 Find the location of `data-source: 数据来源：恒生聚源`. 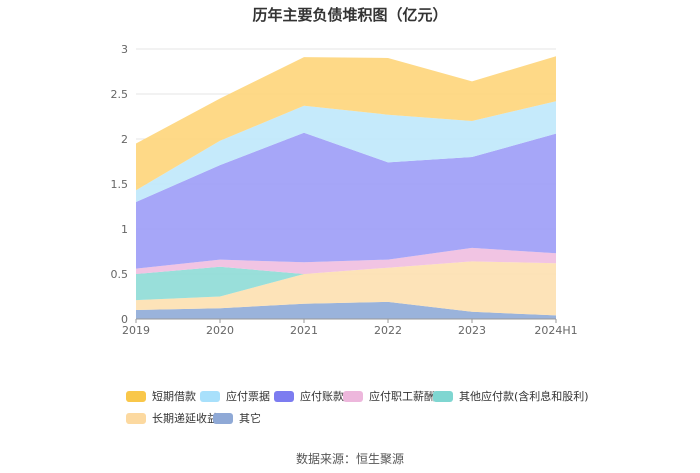

data-source: 数据来源：恒生聚源 is located at coordinates (349, 459).